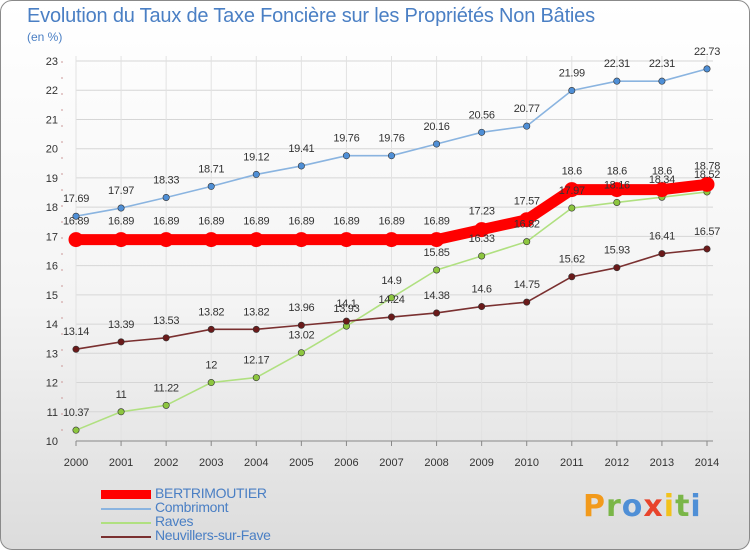 The width and height of the screenshot is (750, 550). What do you see at coordinates (192, 507) in the screenshot?
I see `legend-label: Combrimont` at bounding box center [192, 507].